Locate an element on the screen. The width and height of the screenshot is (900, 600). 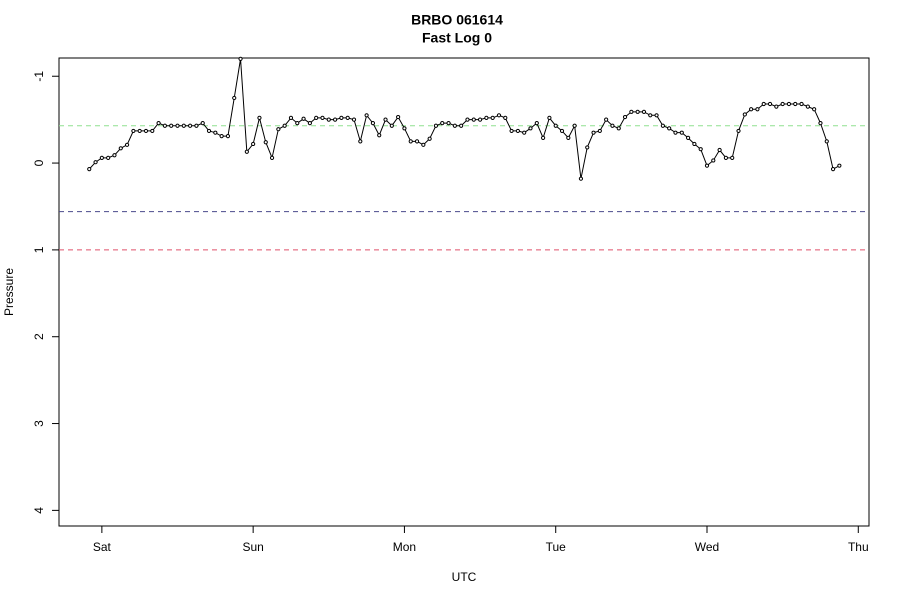
x-tick-label: Sun is located at coordinates (252, 547).